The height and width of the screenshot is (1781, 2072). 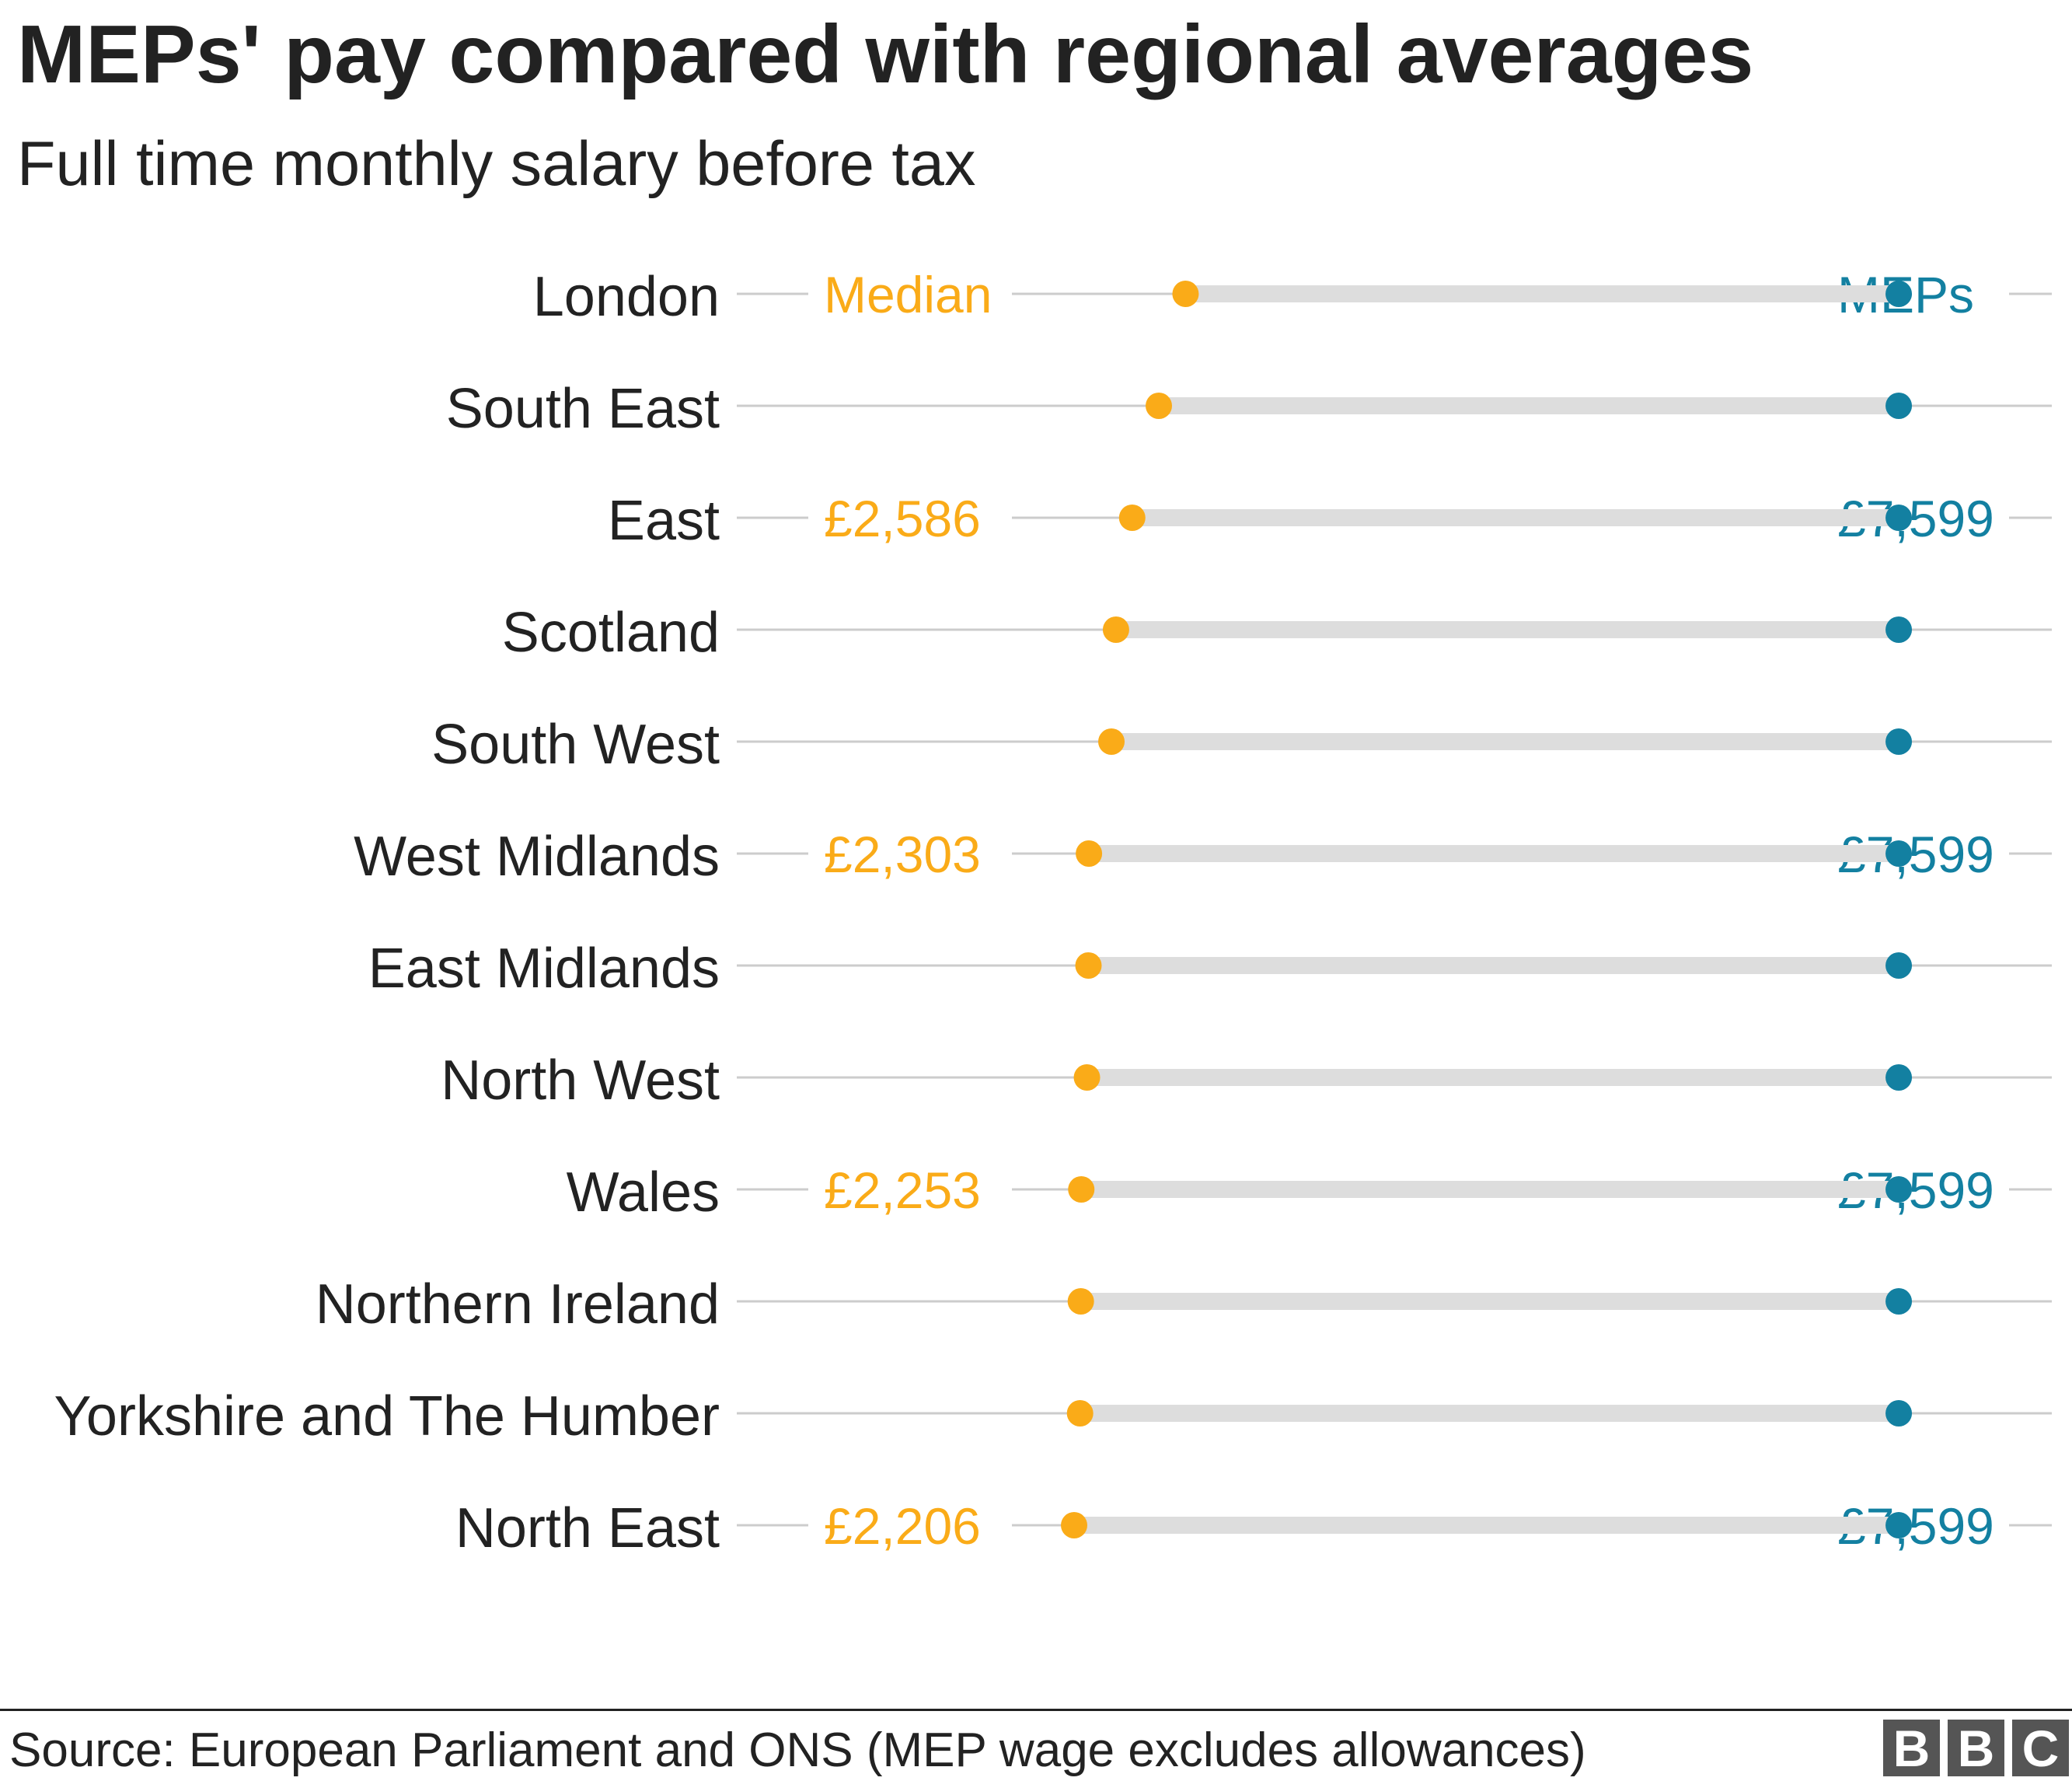 I want to click on meps-dot-yorkshire-and-the-humber, so click(x=1899, y=1413).